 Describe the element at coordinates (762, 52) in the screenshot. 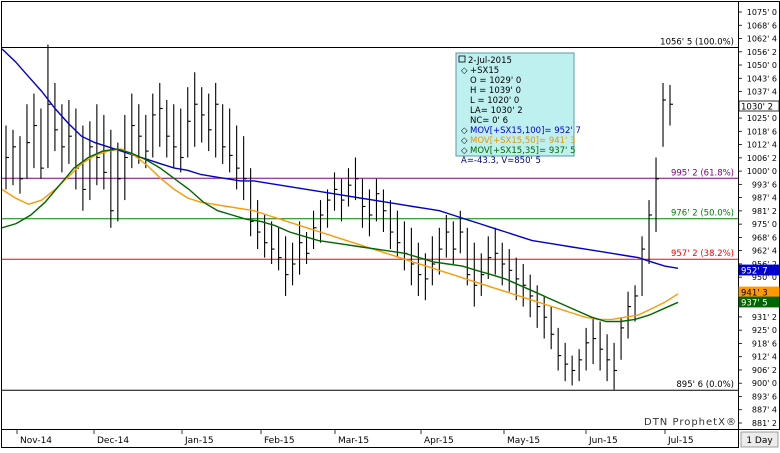

I see `price-axis-label: 1056' 2` at that location.